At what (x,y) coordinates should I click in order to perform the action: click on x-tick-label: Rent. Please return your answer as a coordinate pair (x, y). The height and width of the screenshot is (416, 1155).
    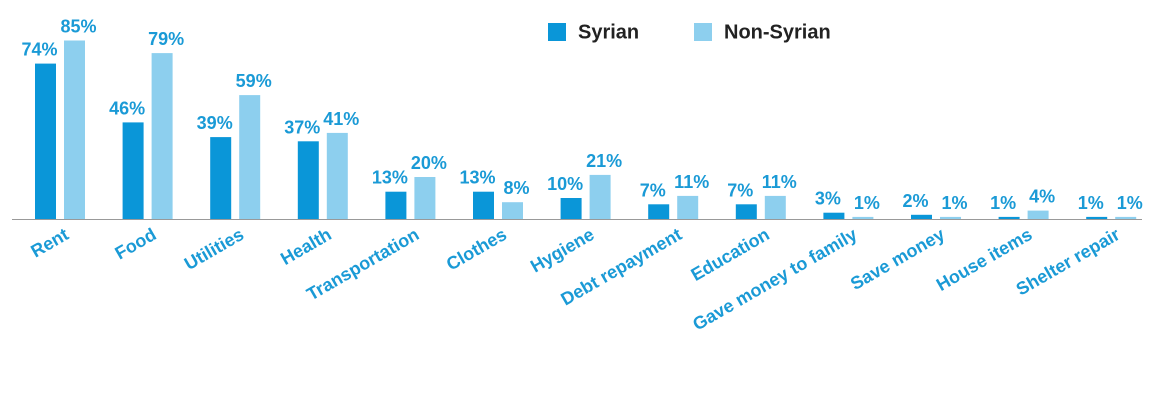
    Looking at the image, I should click on (49, 242).